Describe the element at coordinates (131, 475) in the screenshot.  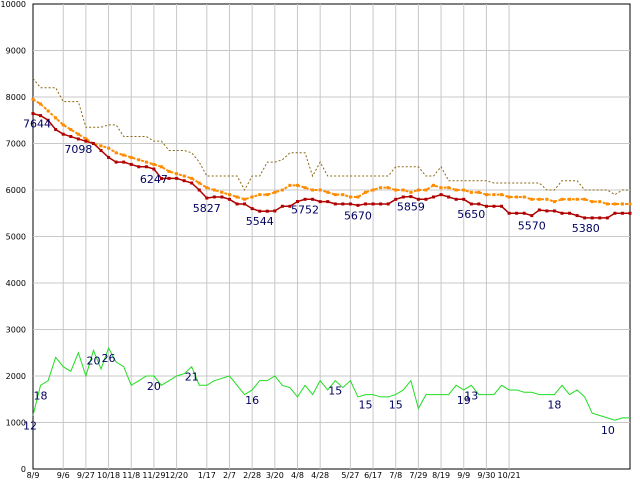
I see `x-tick-label: 11/8` at that location.